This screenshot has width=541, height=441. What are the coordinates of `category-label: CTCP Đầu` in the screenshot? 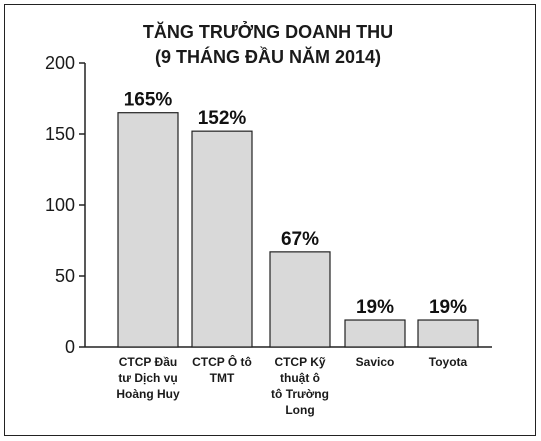 It's located at (148, 362).